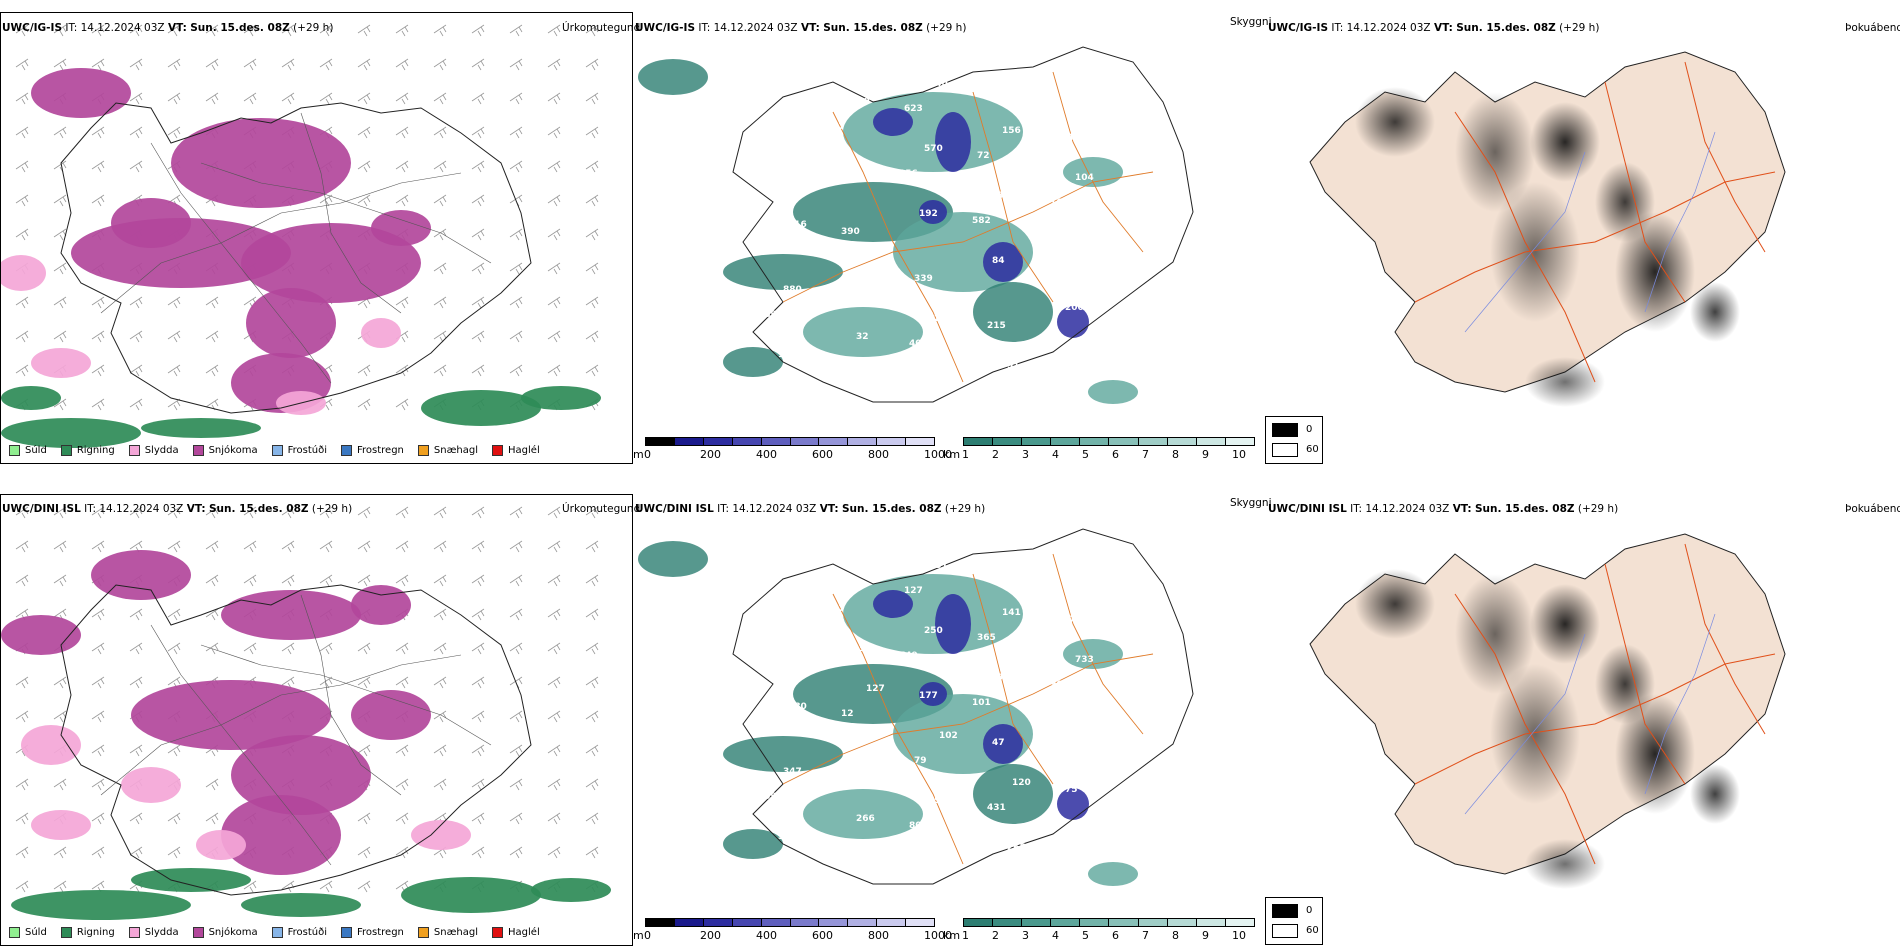  What do you see at coordinates (875, 689) in the screenshot?
I see `cloudbase-value: 127` at bounding box center [875, 689].